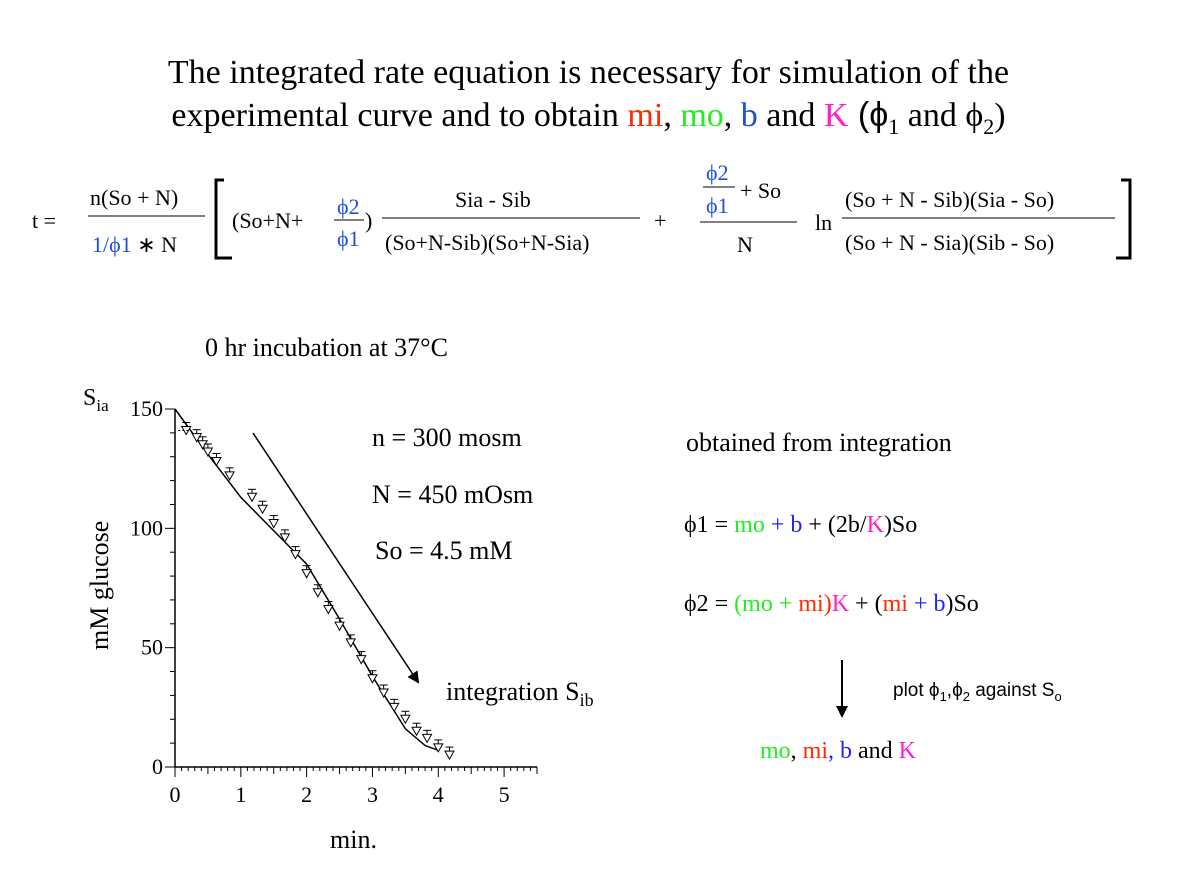  What do you see at coordinates (801, 525) in the screenshot?
I see `phi1-equation: ϕ1 = mo + b + (2b/K)So` at bounding box center [801, 525].